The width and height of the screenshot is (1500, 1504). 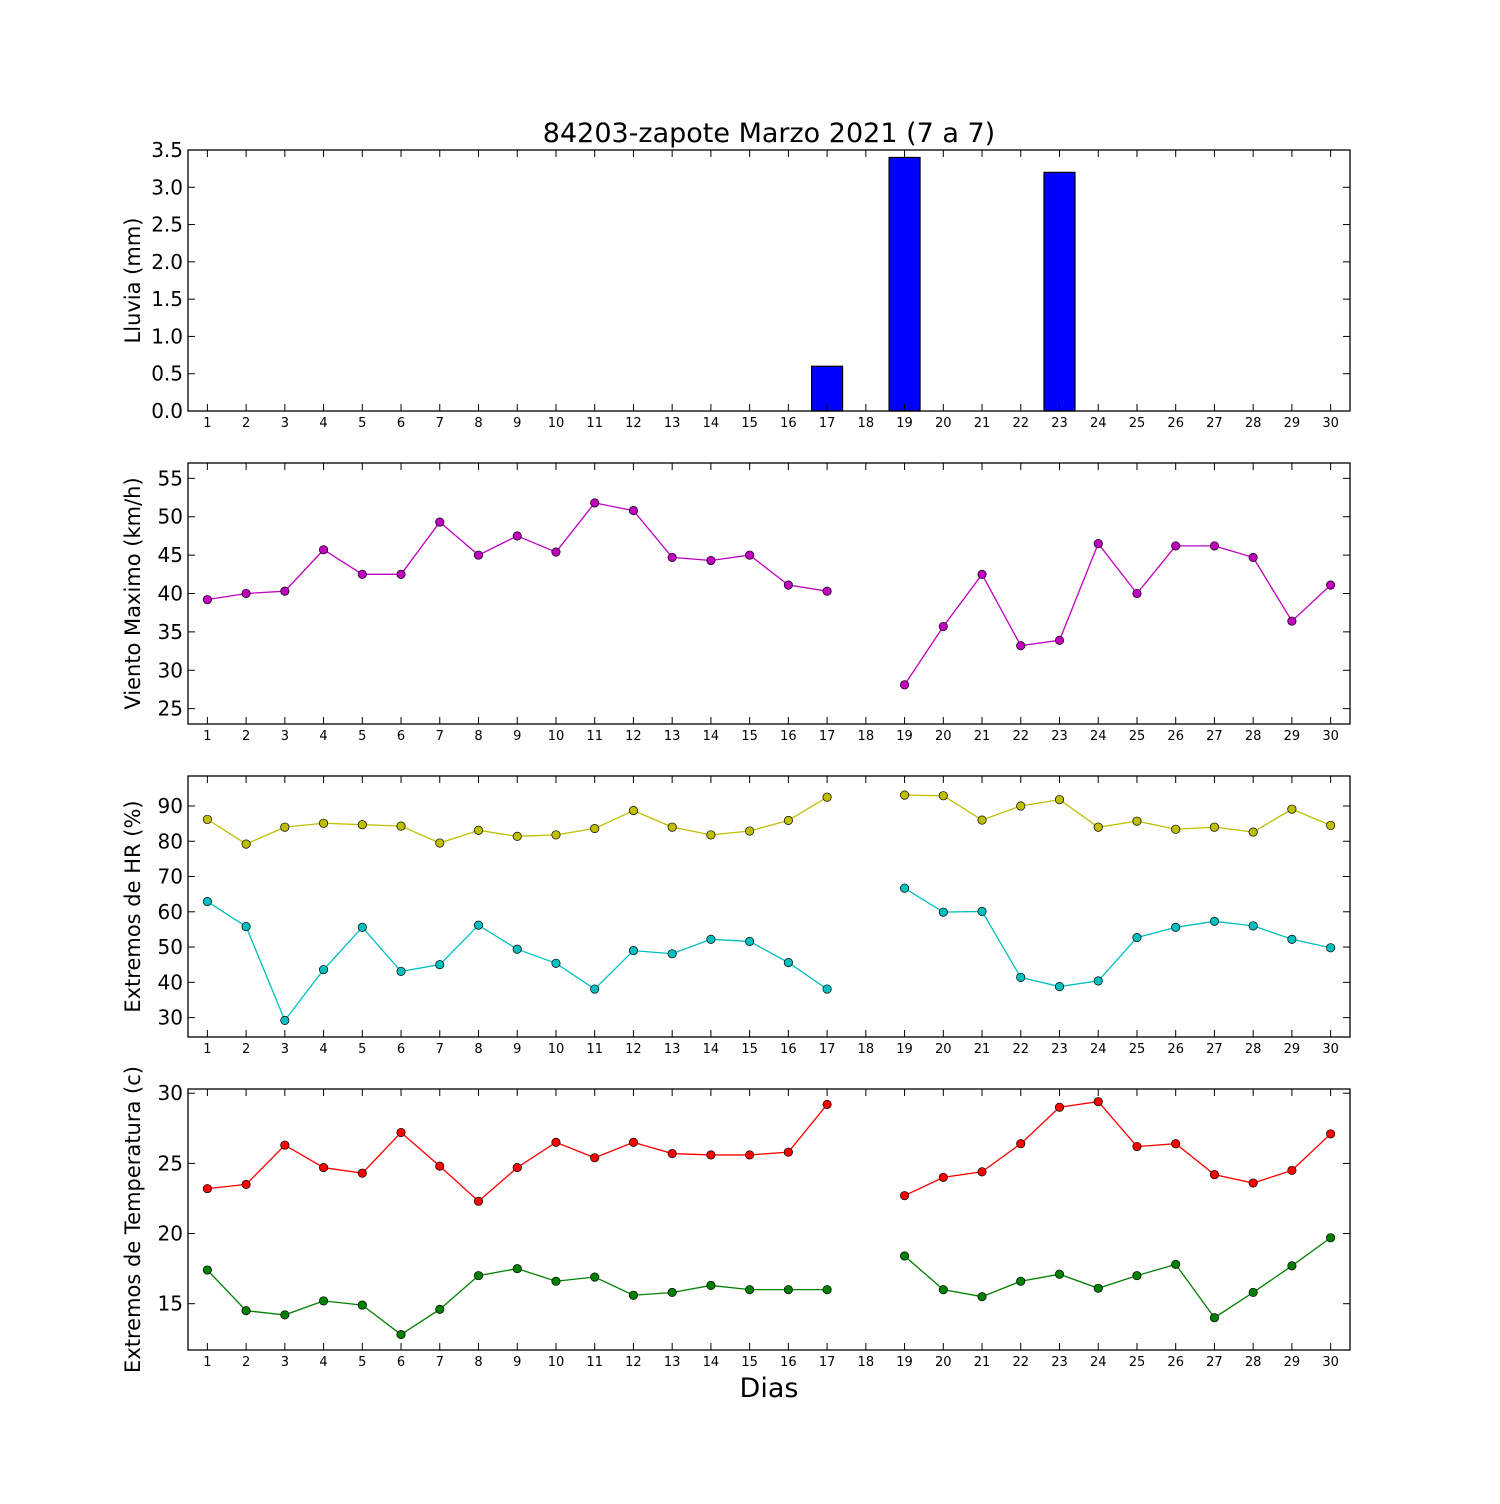 What do you see at coordinates (1098, 423) in the screenshot?
I see `x-tick-label: 24` at bounding box center [1098, 423].